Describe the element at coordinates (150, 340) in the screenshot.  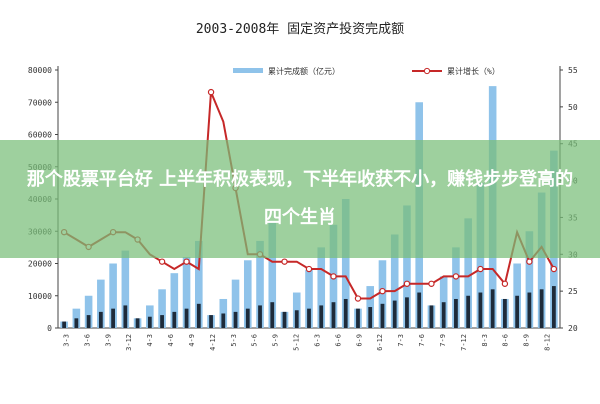
I see `x-tick-label: 4-3` at that location.